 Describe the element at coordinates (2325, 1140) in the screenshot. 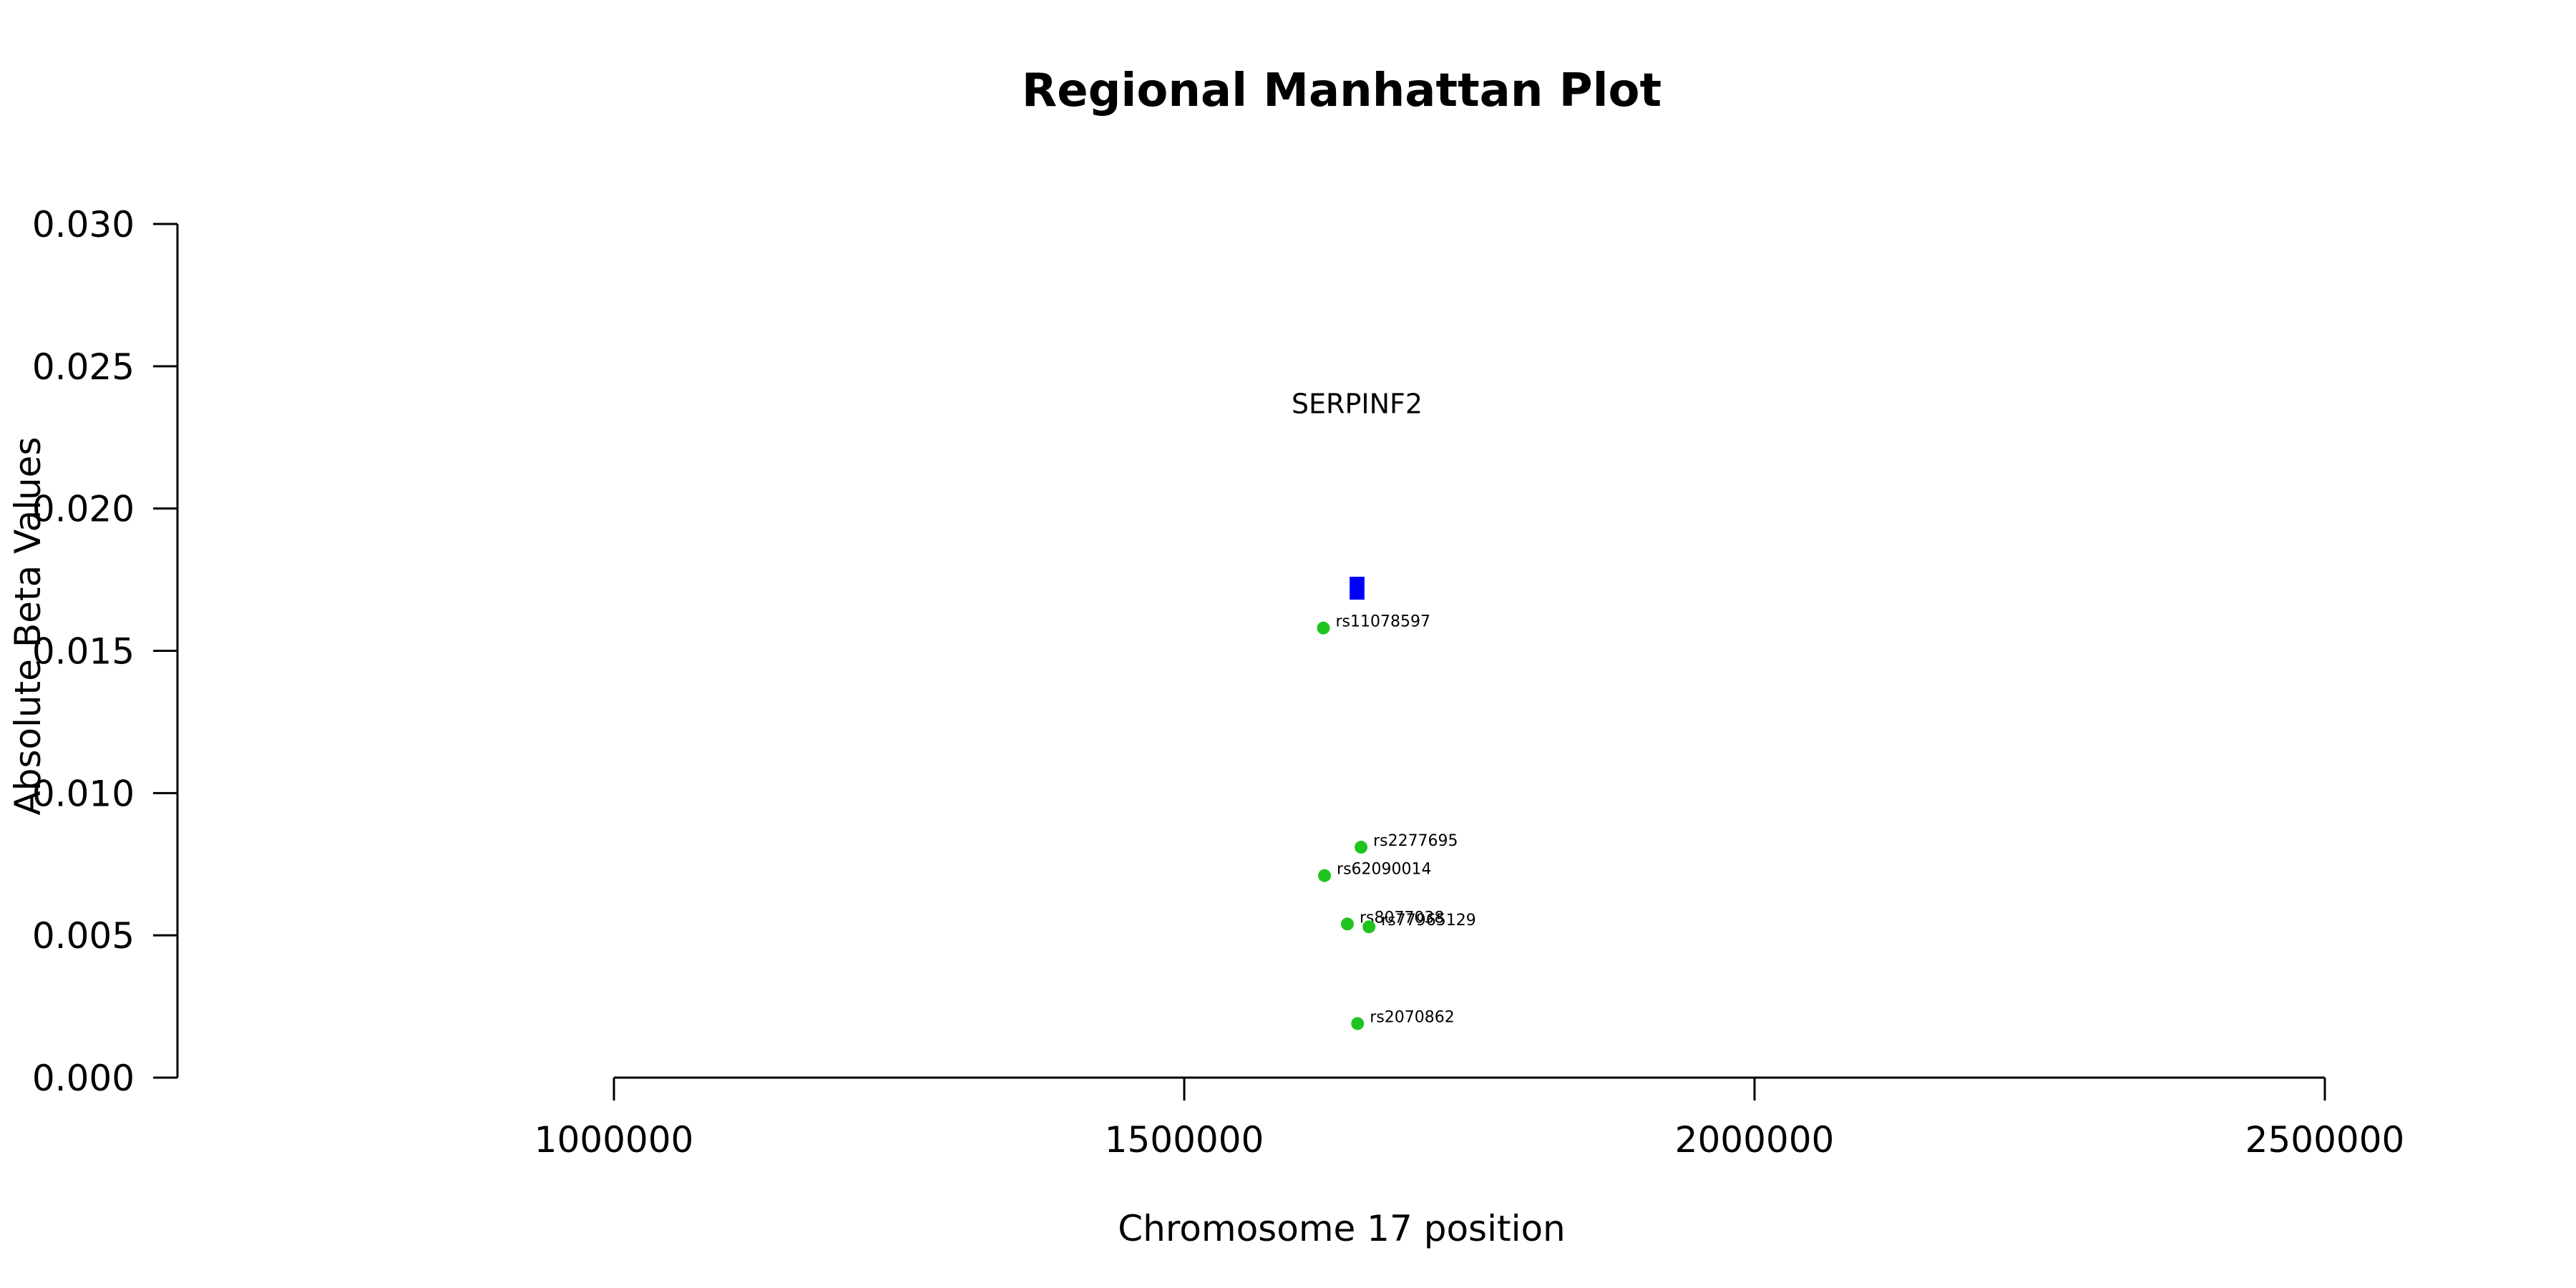

I see `x-tick-label: 2500000` at that location.